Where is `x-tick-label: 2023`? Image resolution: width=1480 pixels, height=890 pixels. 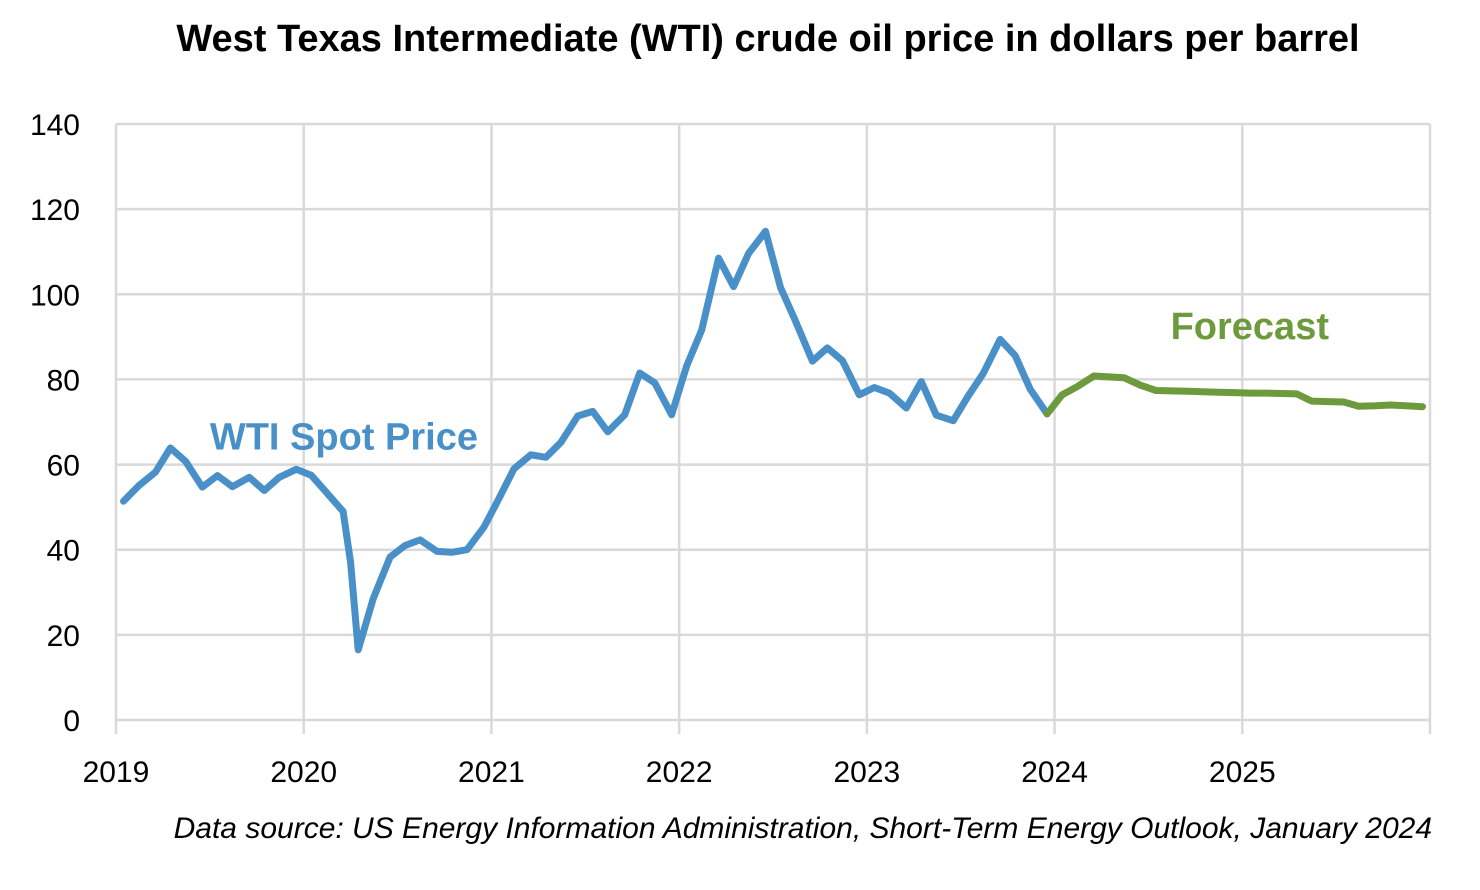 x-tick-label: 2023 is located at coordinates (866, 772).